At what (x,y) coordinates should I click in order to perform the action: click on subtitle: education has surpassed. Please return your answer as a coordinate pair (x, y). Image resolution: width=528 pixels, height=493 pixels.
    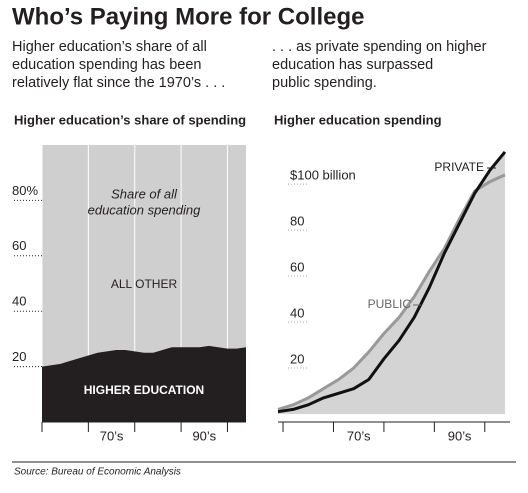
    Looking at the image, I should click on (352, 65).